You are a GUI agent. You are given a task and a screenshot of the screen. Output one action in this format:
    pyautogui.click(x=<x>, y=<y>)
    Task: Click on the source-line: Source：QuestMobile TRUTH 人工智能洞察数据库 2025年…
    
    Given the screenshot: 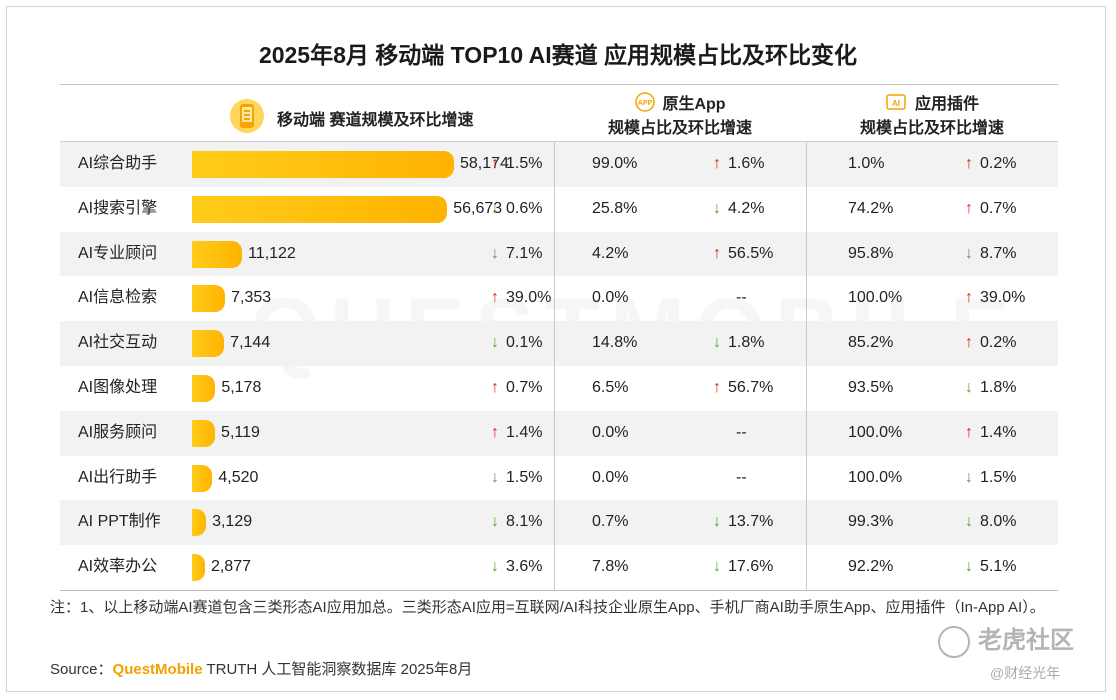 What is the action you would take?
    pyautogui.click(x=261, y=668)
    